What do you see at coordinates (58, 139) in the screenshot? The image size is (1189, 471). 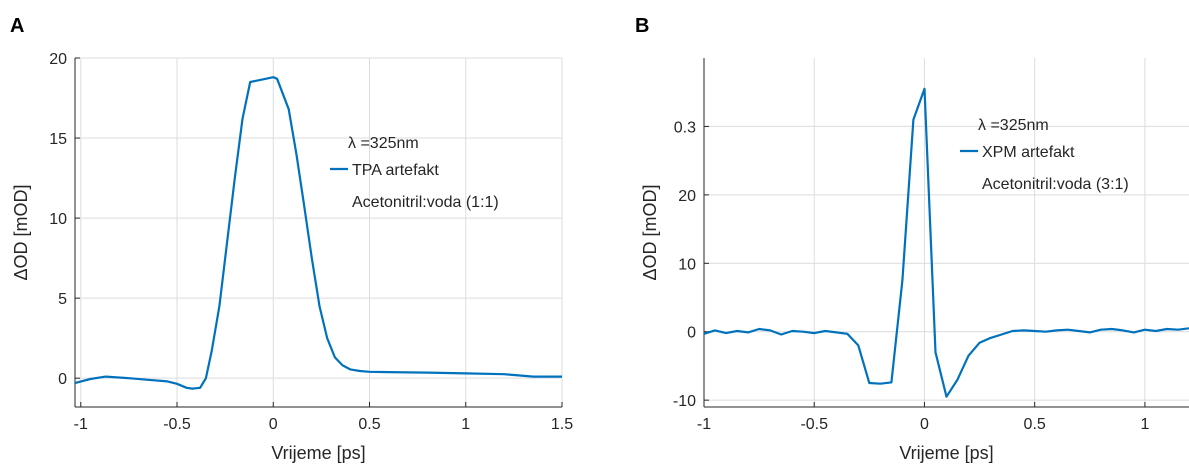 I see `y-tick-label: 15` at bounding box center [58, 139].